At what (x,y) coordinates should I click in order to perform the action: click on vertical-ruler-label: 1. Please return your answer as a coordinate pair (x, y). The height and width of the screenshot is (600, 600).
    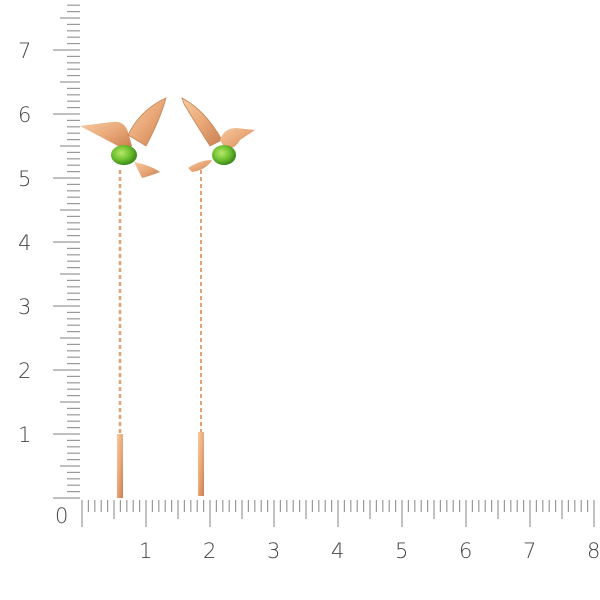
    Looking at the image, I should click on (24, 435).